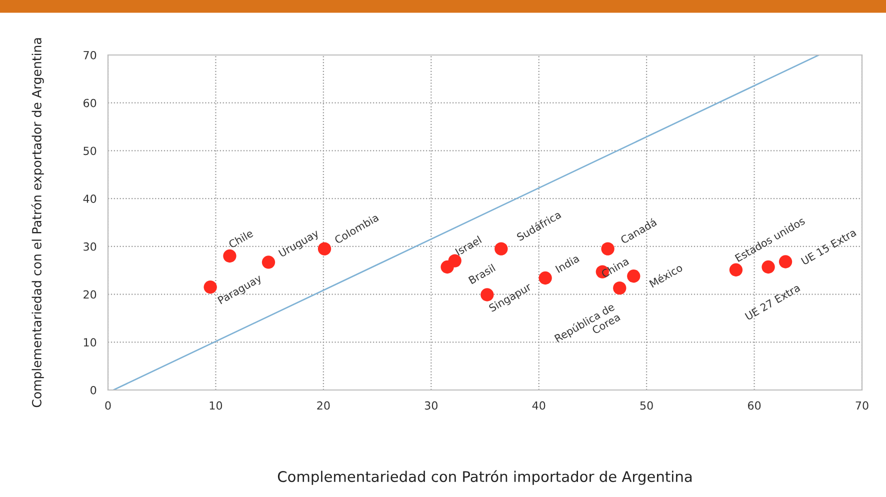  I want to click on y-tick-label: 30, so click(90, 246).